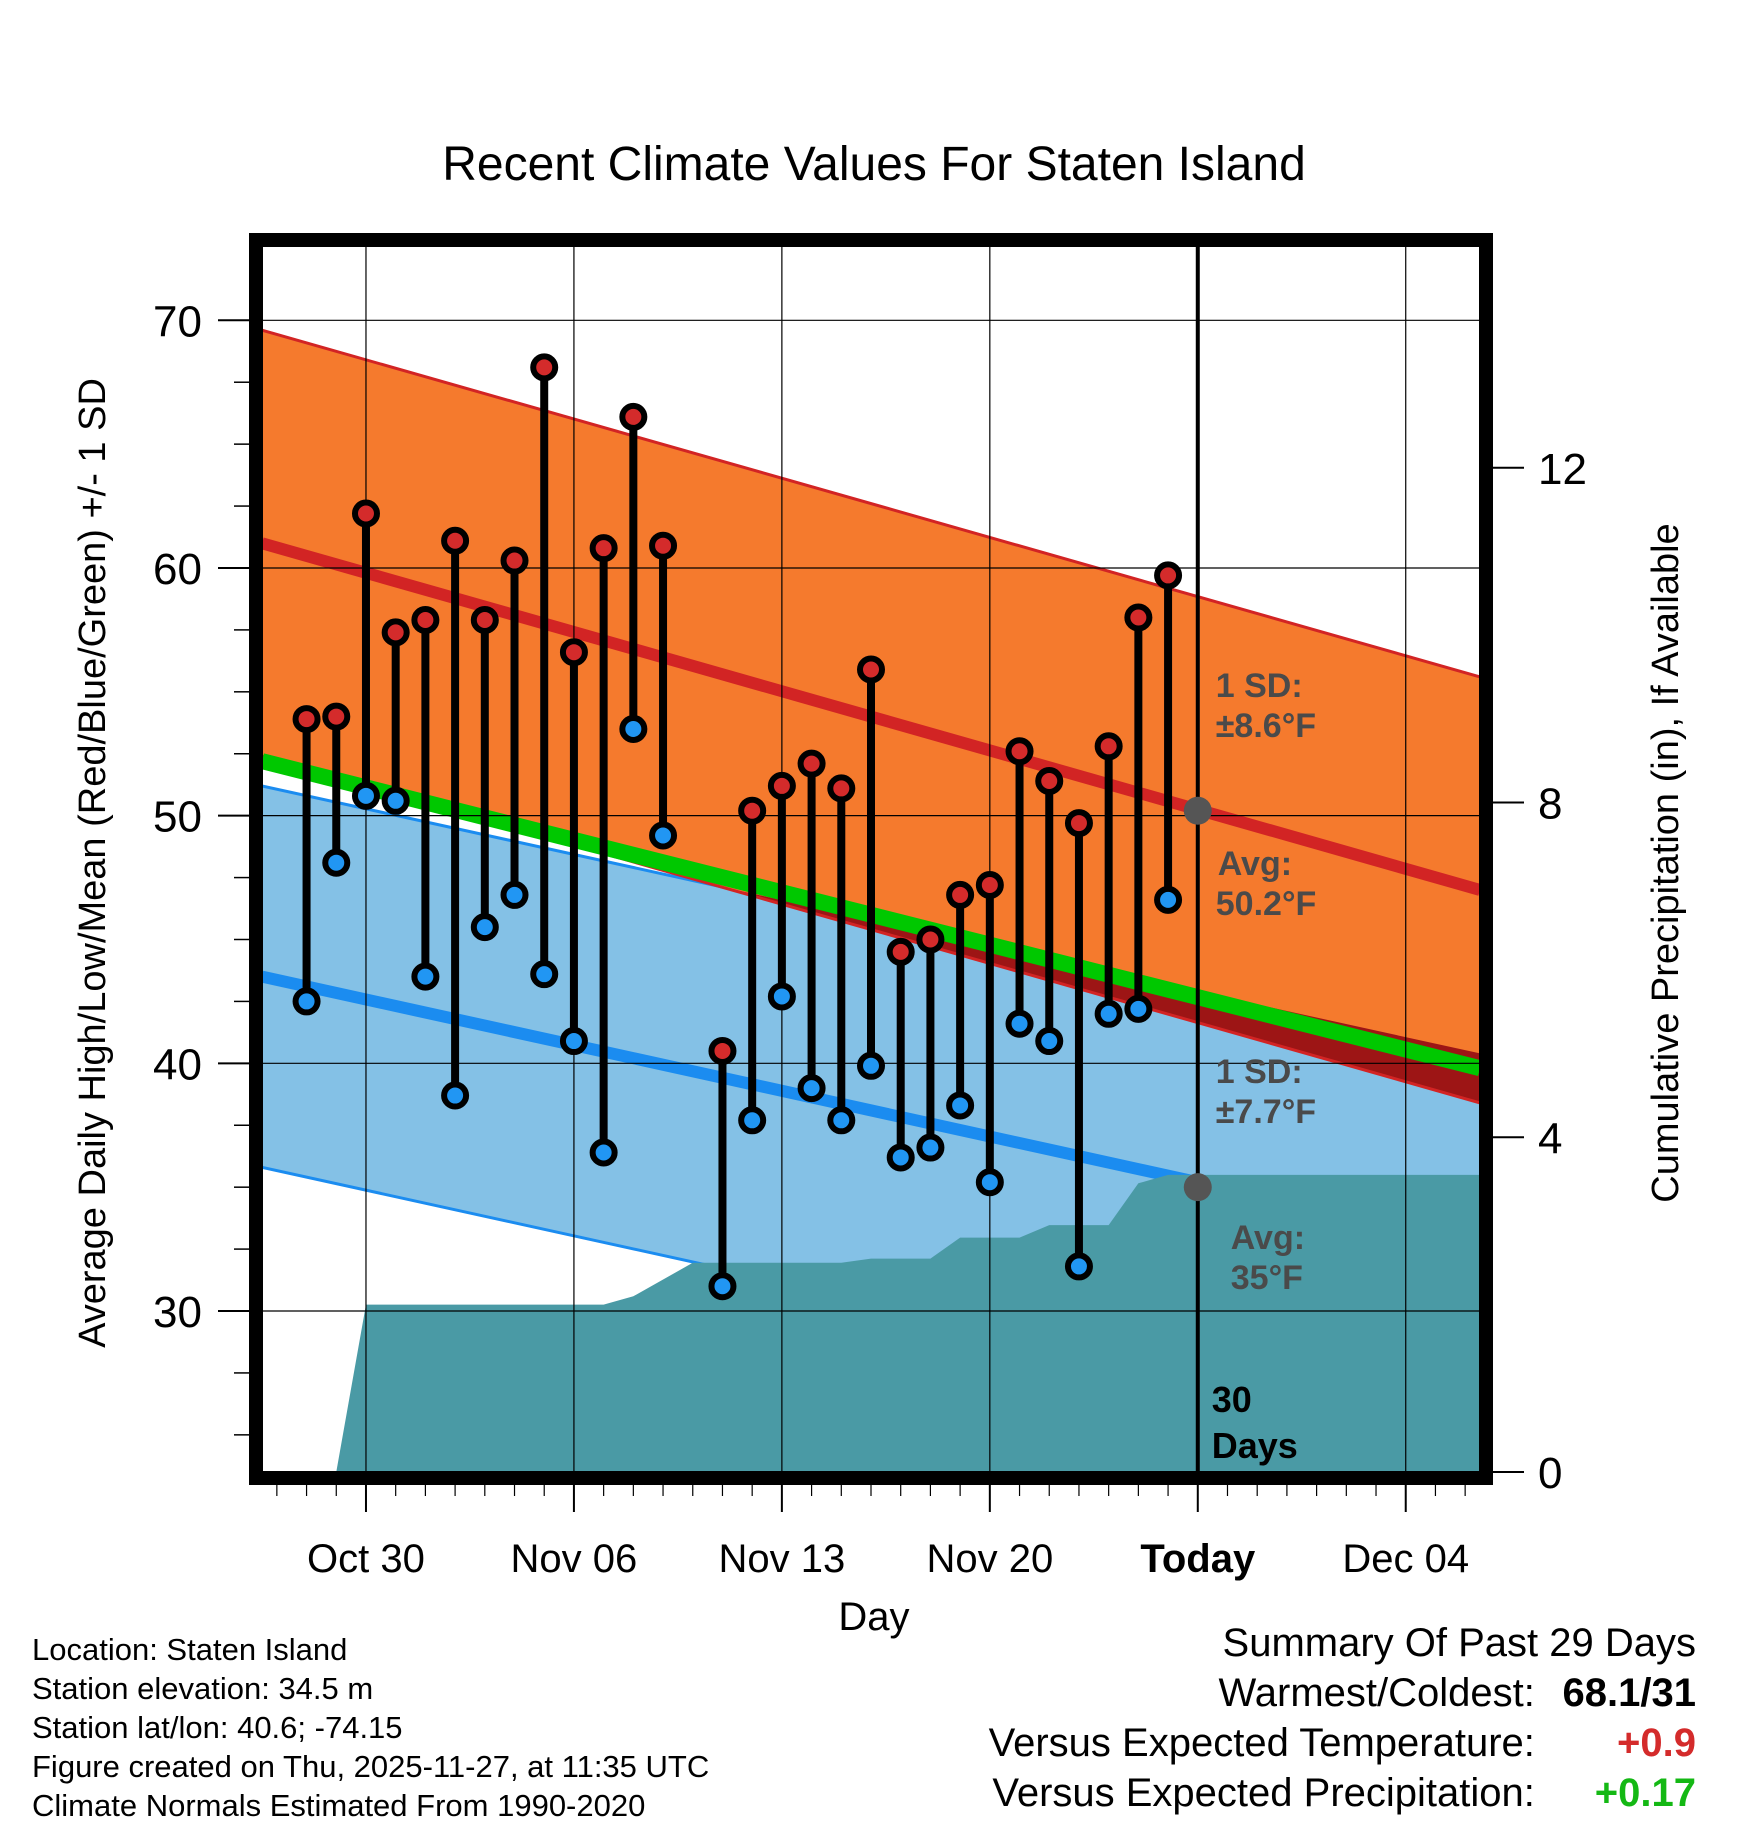  What do you see at coordinates (190, 1649) in the screenshot?
I see `station-location: Location: Staten Island` at bounding box center [190, 1649].